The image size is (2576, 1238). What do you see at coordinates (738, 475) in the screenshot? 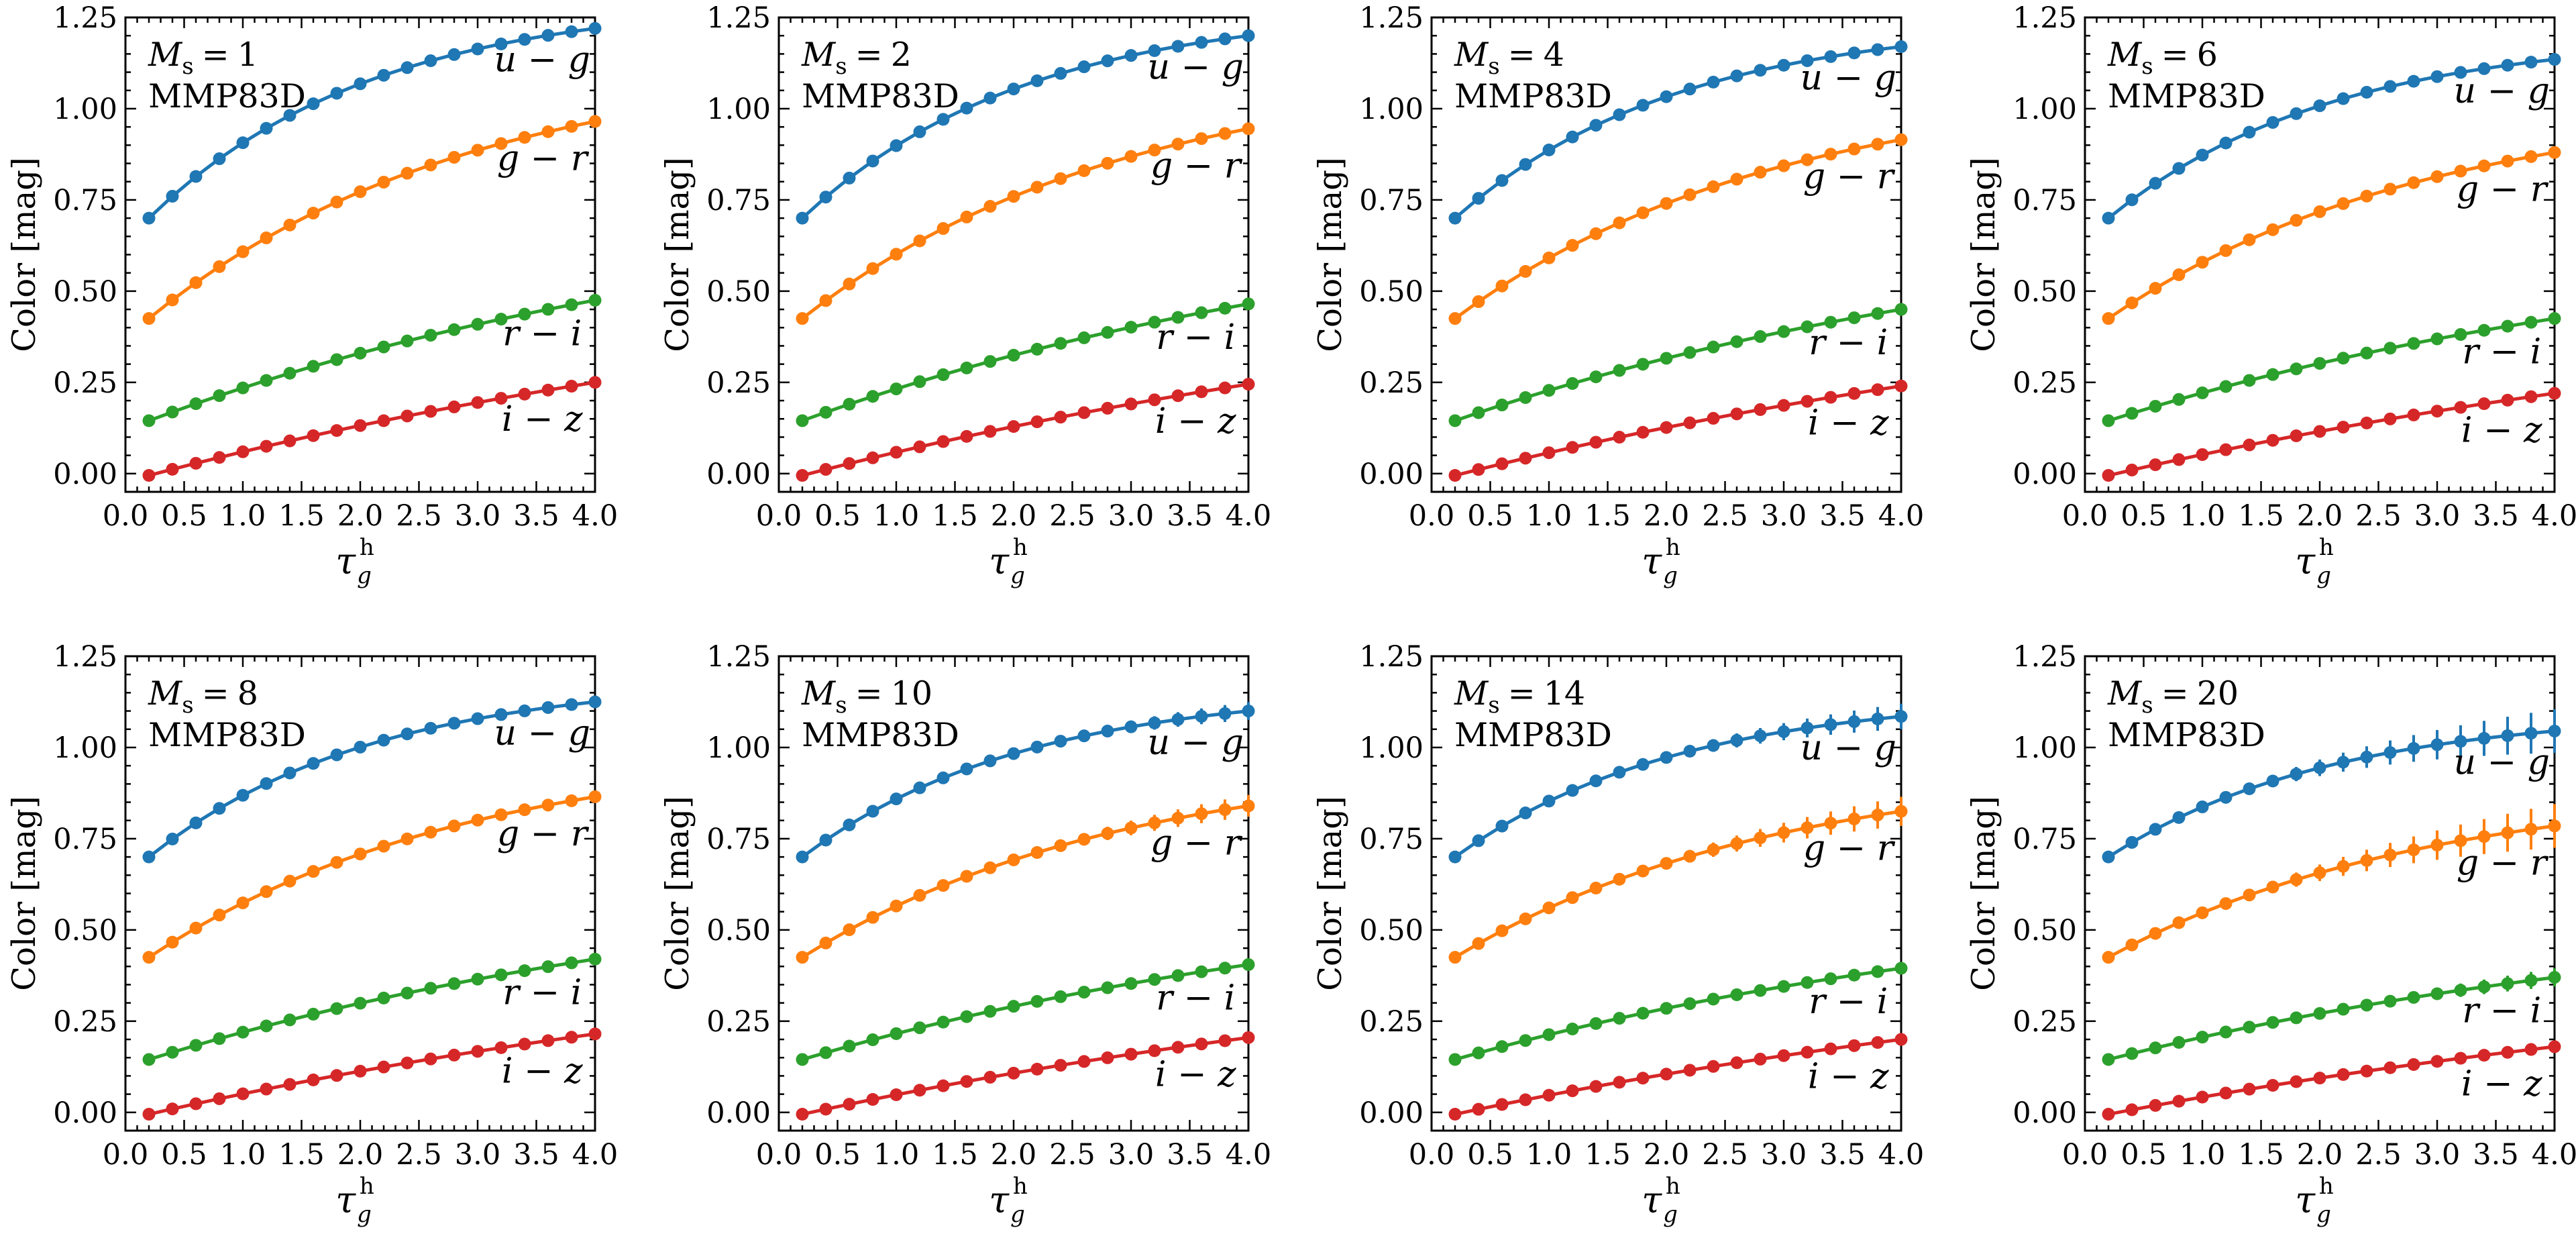
I see `y-tick-label: 0.00` at bounding box center [738, 475].